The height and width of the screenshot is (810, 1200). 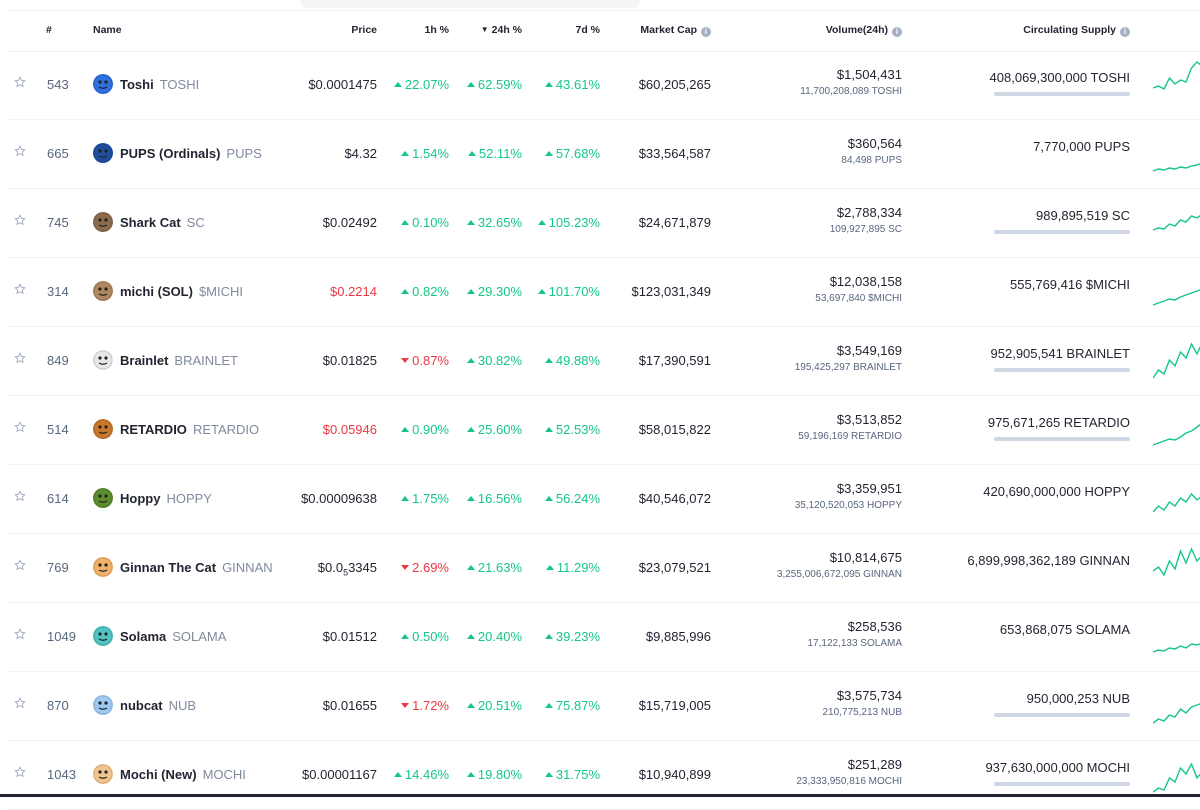 I want to click on coin-name-link: Toshi TOSHI, so click(x=160, y=84).